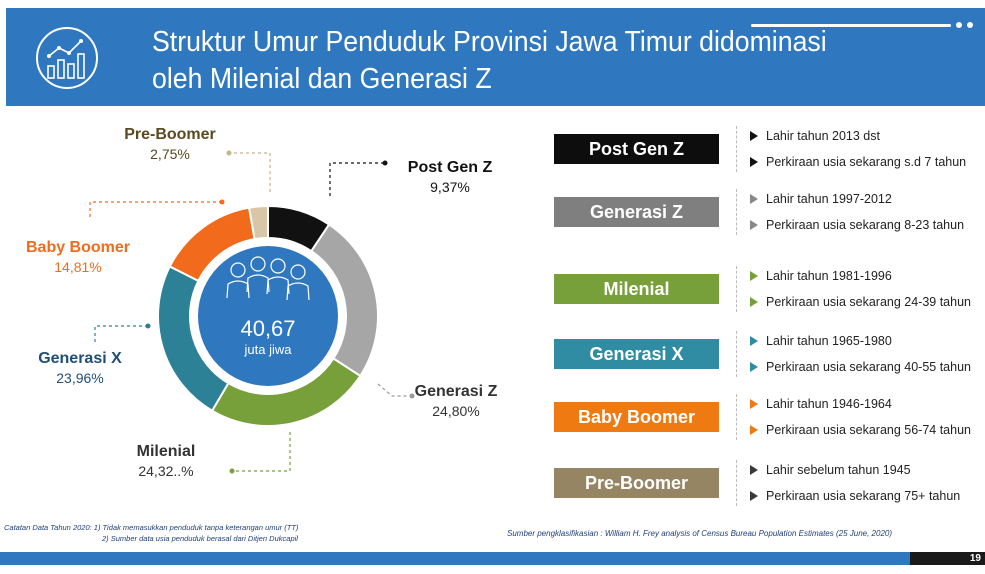 The image size is (985, 574). Describe the element at coordinates (947, 558) in the screenshot. I see `footer-page-box` at that location.